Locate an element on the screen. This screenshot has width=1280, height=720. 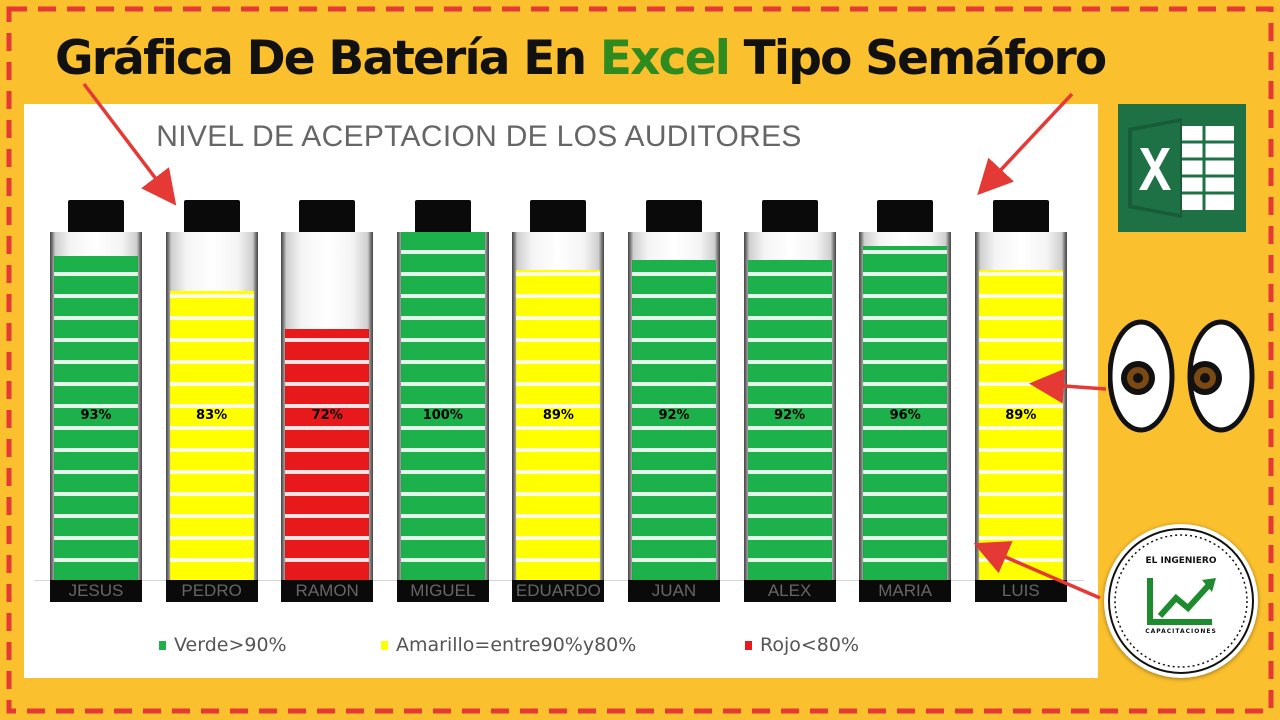
data-label: 100% is located at coordinates (442, 415).